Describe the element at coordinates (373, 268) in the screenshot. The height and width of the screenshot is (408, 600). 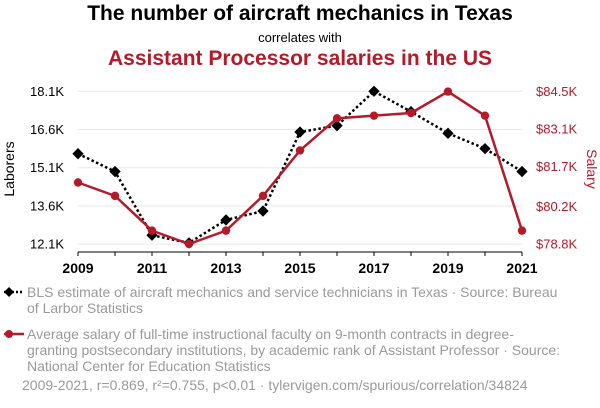
I see `x-tick-label: 2017` at that location.